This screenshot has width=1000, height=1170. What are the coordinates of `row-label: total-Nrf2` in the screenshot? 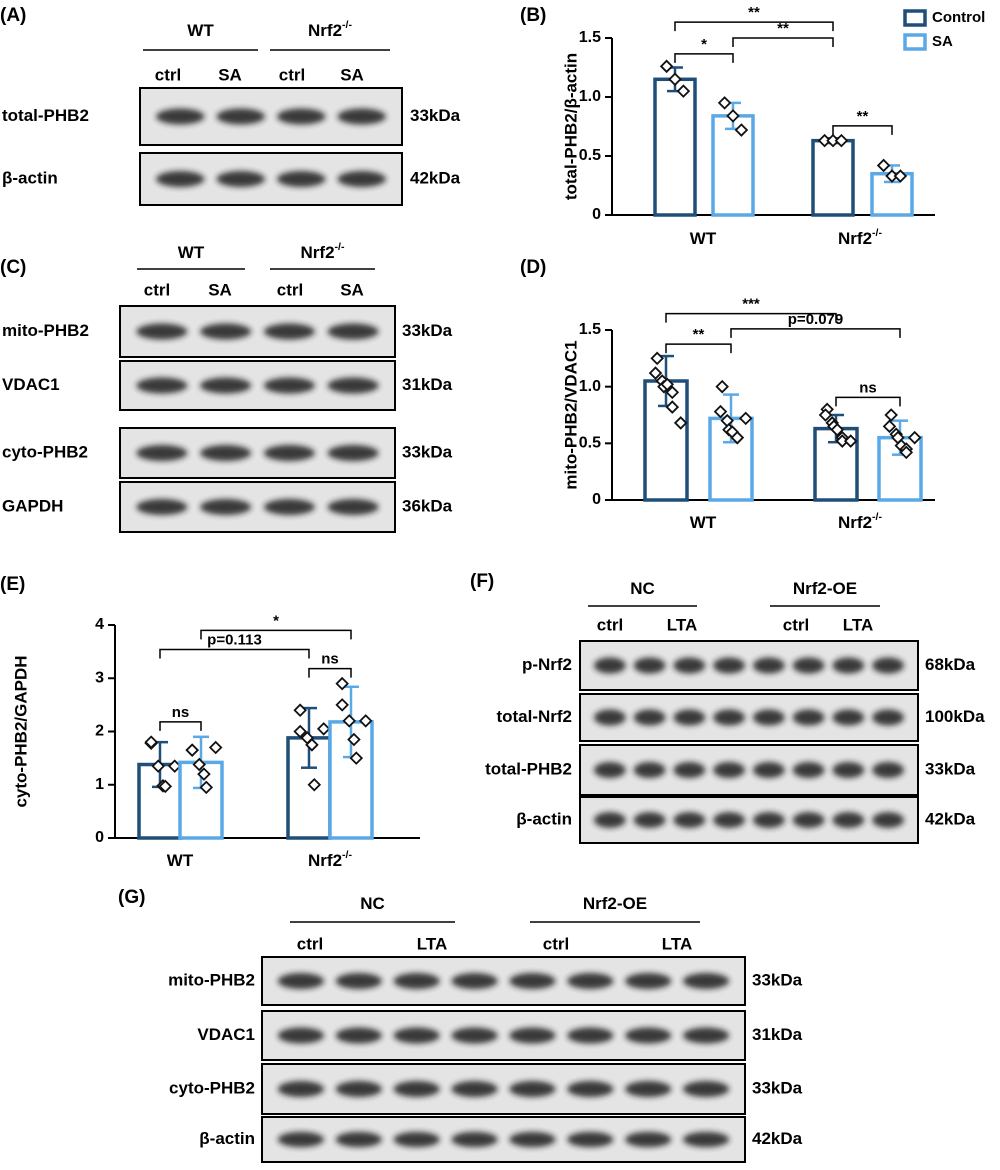 It's located at (534, 716).